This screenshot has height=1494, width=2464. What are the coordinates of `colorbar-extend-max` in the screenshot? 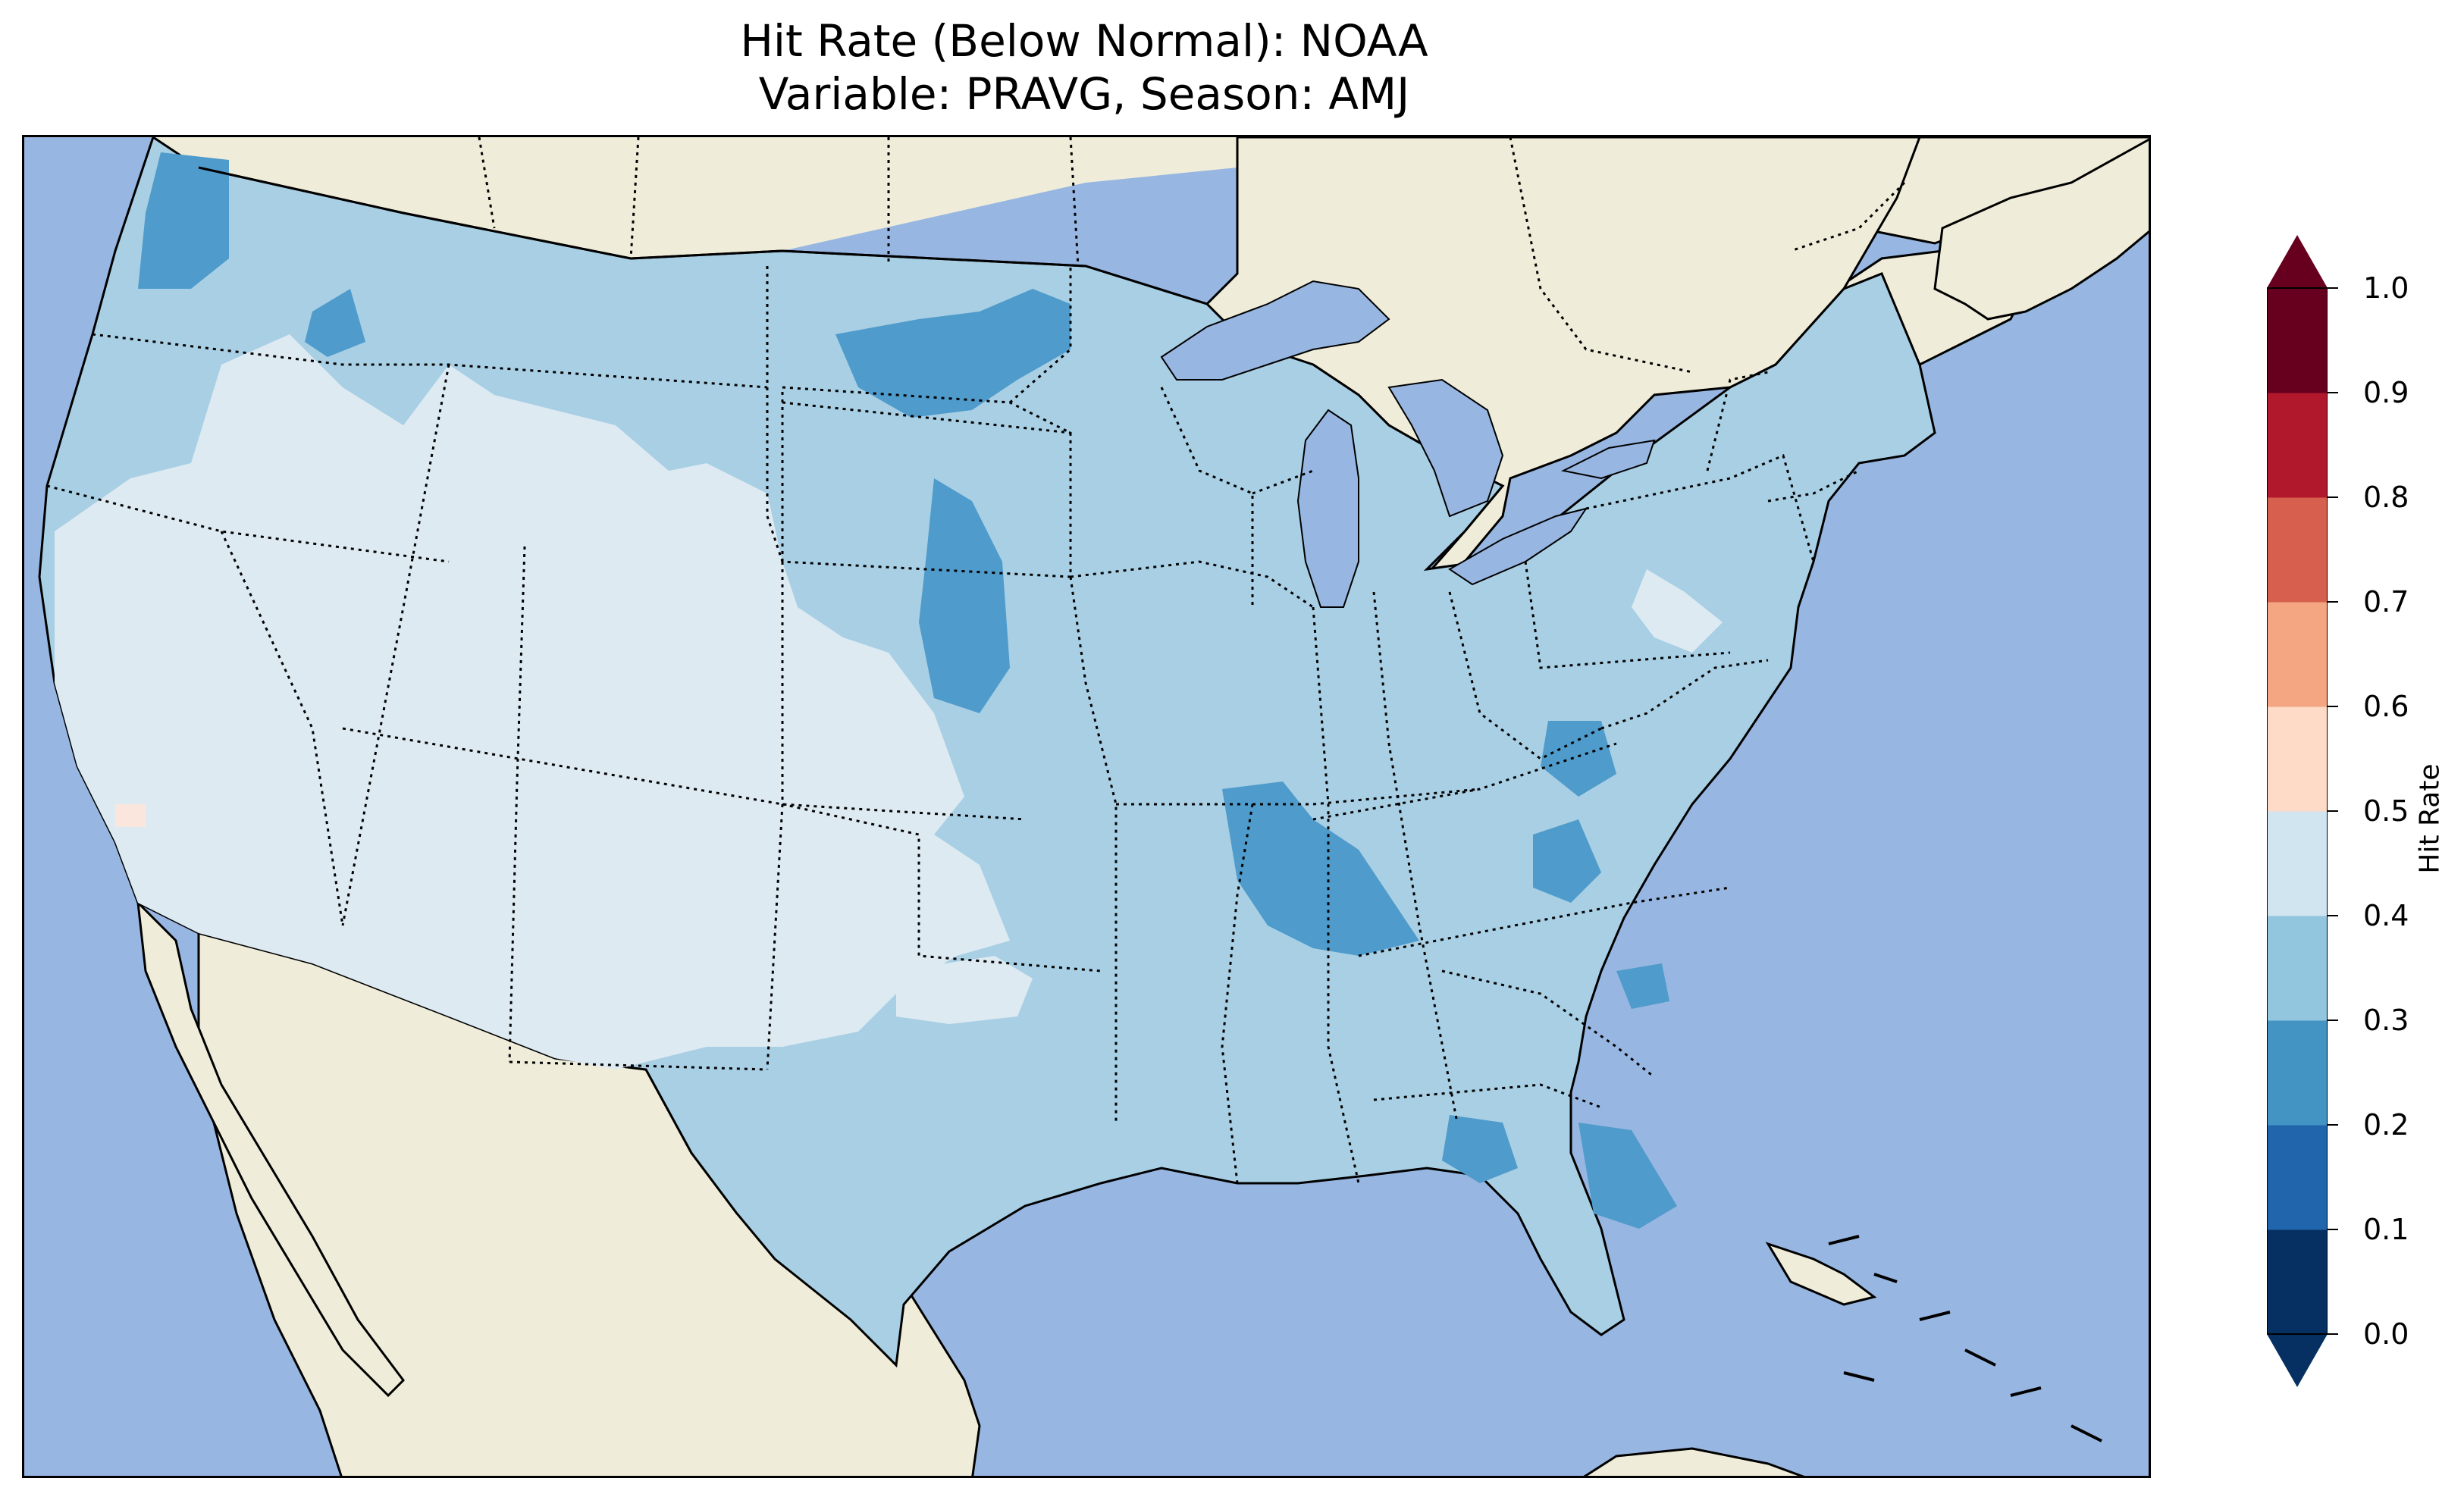 It's located at (2297, 261).